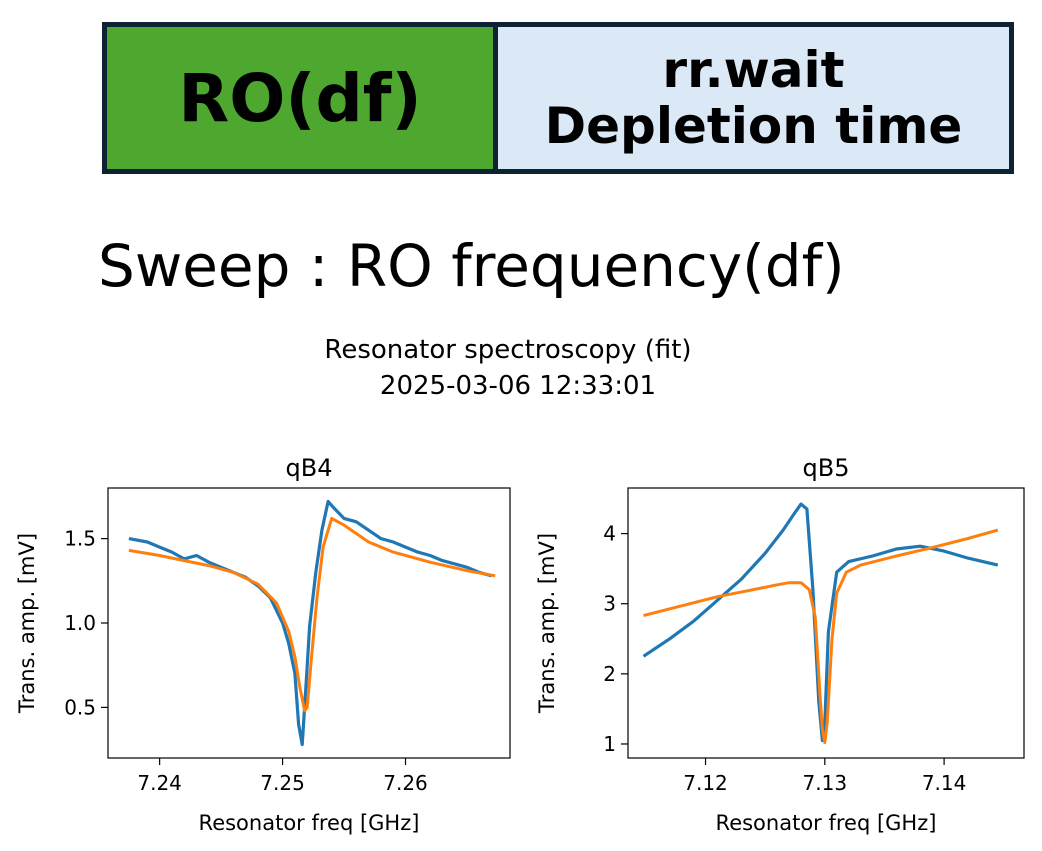 The height and width of the screenshot is (851, 1042). I want to click on y-tick-label: 2, so click(609, 674).